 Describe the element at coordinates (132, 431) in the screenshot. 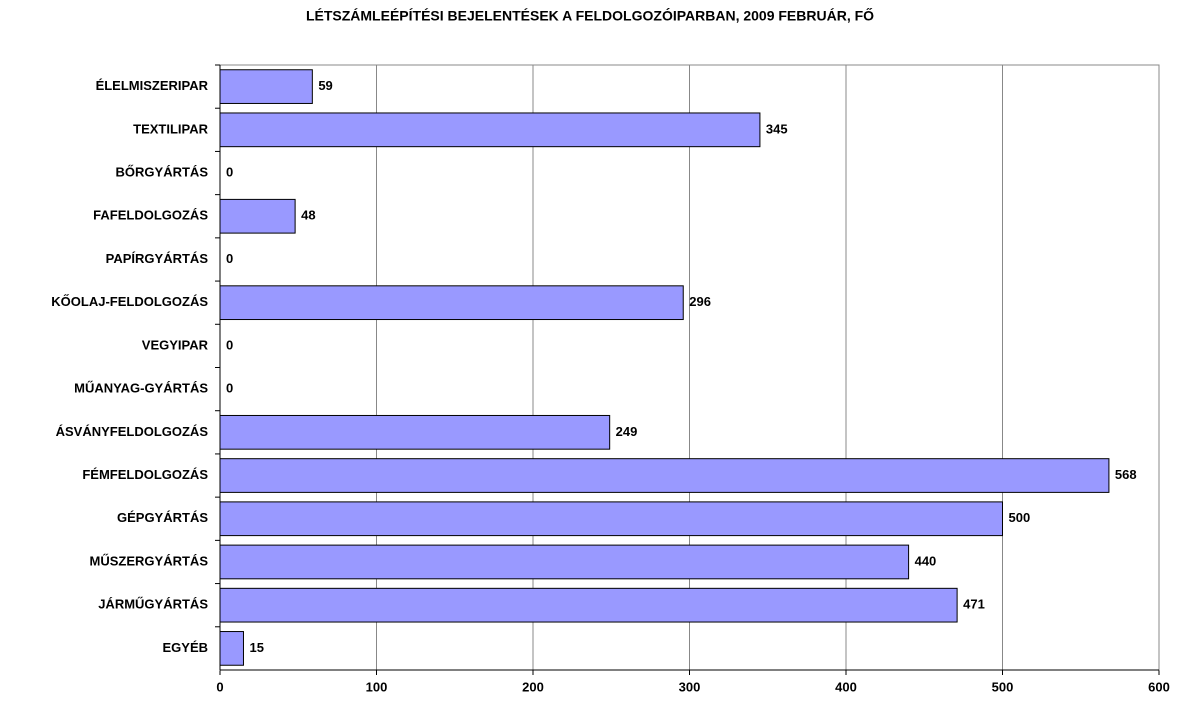

I see `y-tick-label: ÁSVÁNYFELDOLGOZÁS` at that location.